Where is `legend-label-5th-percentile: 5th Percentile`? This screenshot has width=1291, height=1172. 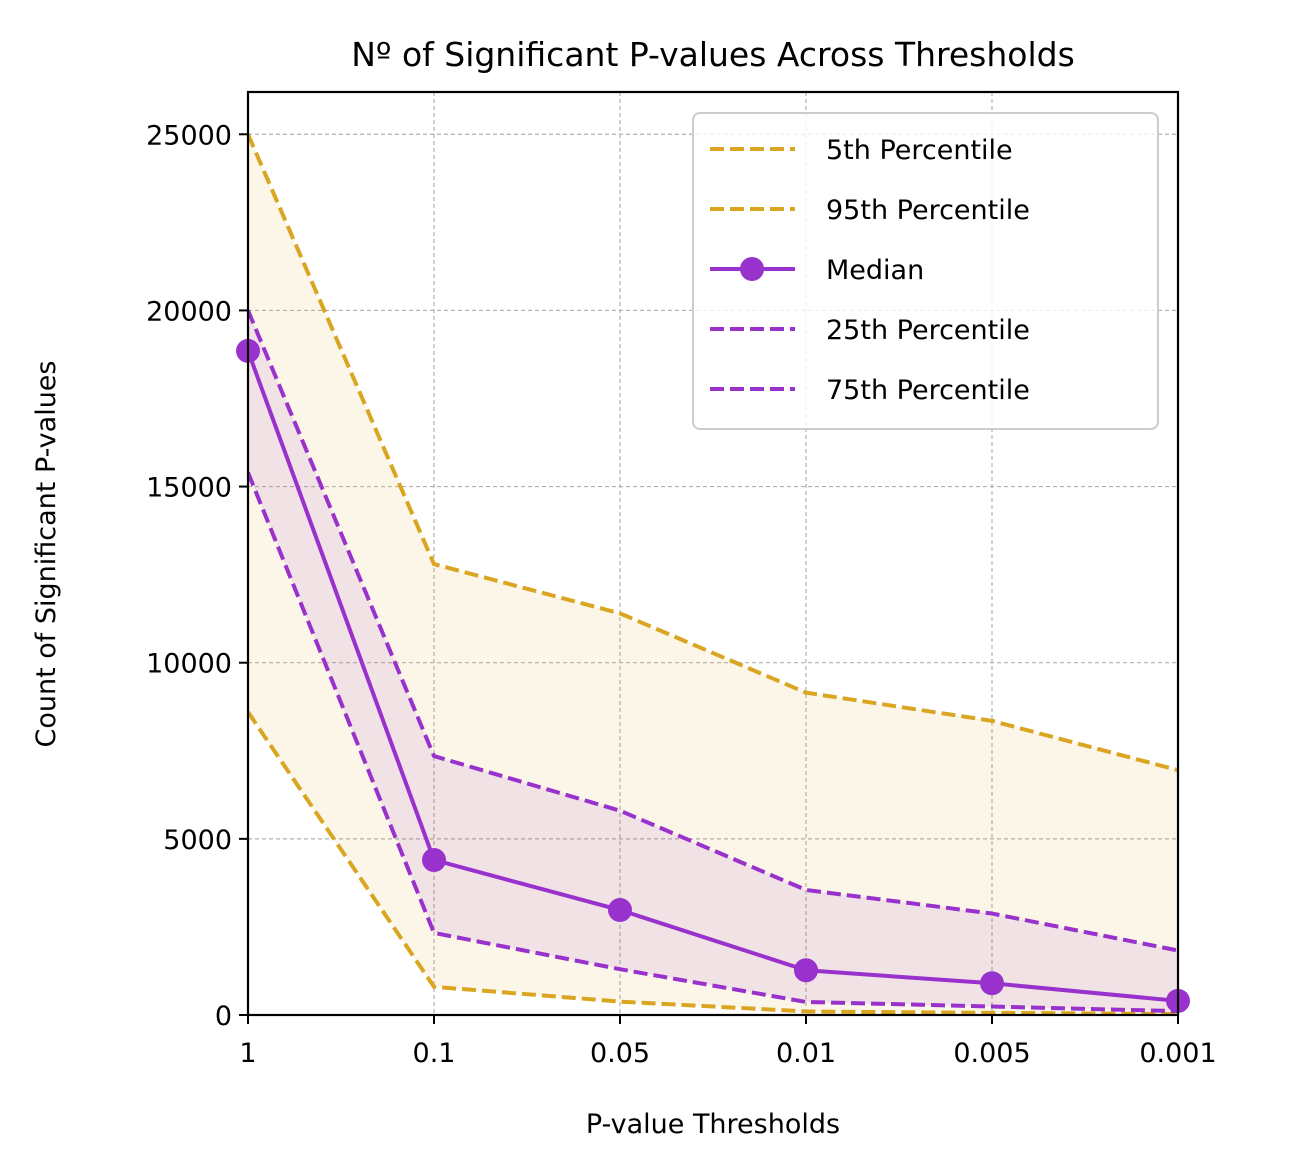
legend-label-5th-percentile: 5th Percentile is located at coordinates (919, 150).